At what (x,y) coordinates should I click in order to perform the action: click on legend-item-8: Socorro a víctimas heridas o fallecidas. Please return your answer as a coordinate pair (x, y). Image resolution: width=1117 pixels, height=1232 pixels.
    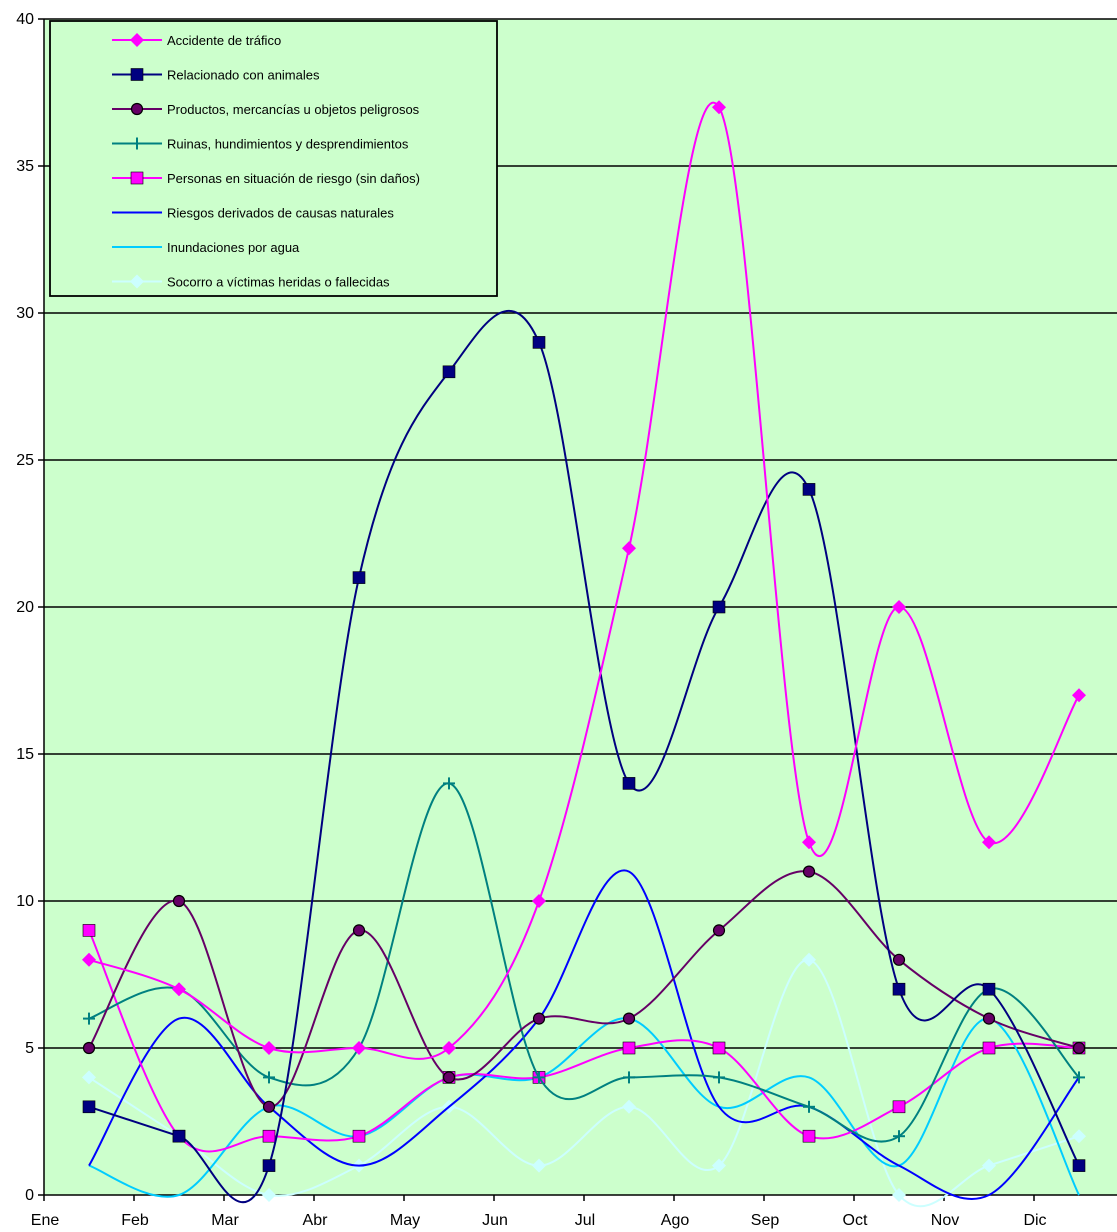
    Looking at the image, I should click on (251, 282).